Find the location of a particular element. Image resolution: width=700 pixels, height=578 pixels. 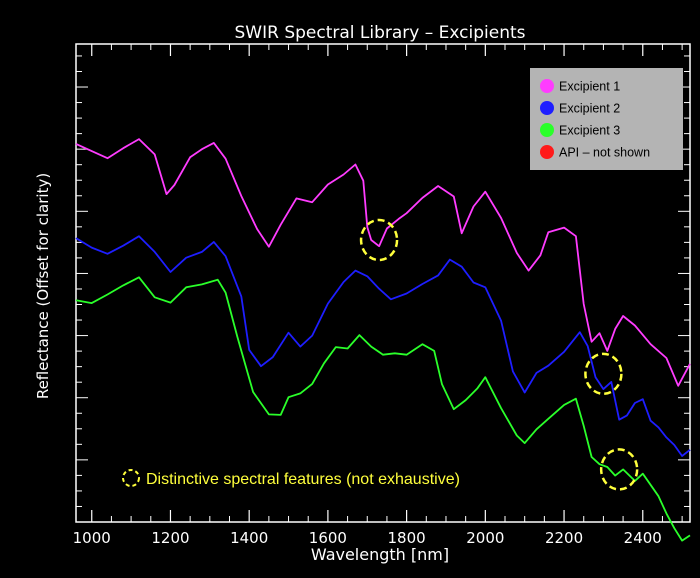

legend-box is located at coordinates (606, 119).